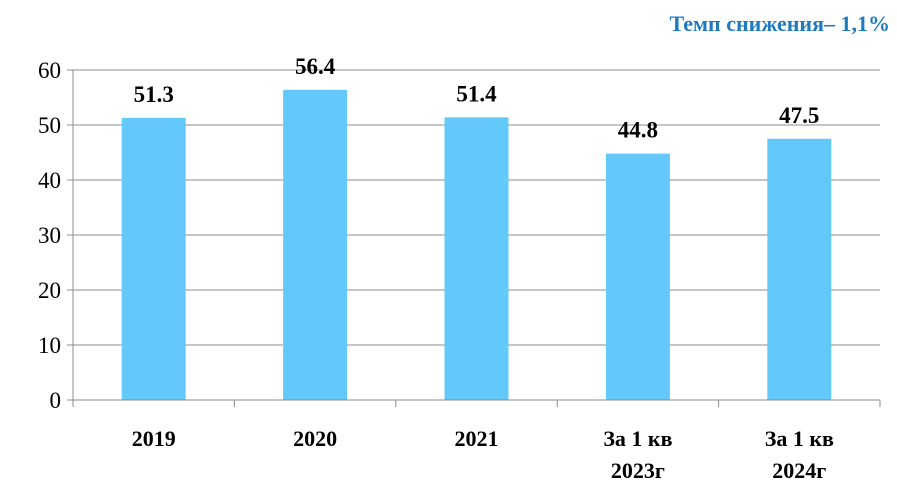 Image resolution: width=897 pixels, height=490 pixels. I want to click on y-tick-label: 50, so click(49, 125).